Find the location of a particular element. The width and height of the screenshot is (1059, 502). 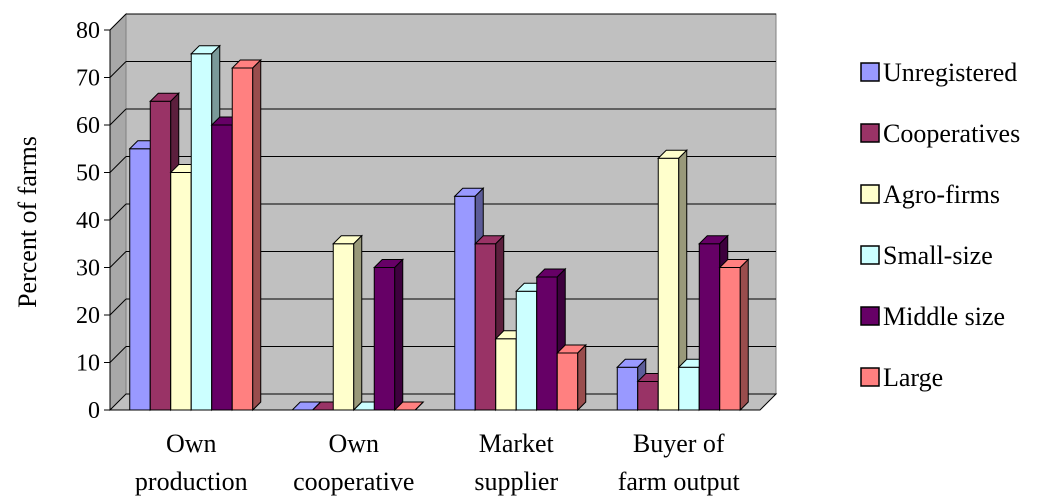

legend-label: Large is located at coordinates (913, 377).